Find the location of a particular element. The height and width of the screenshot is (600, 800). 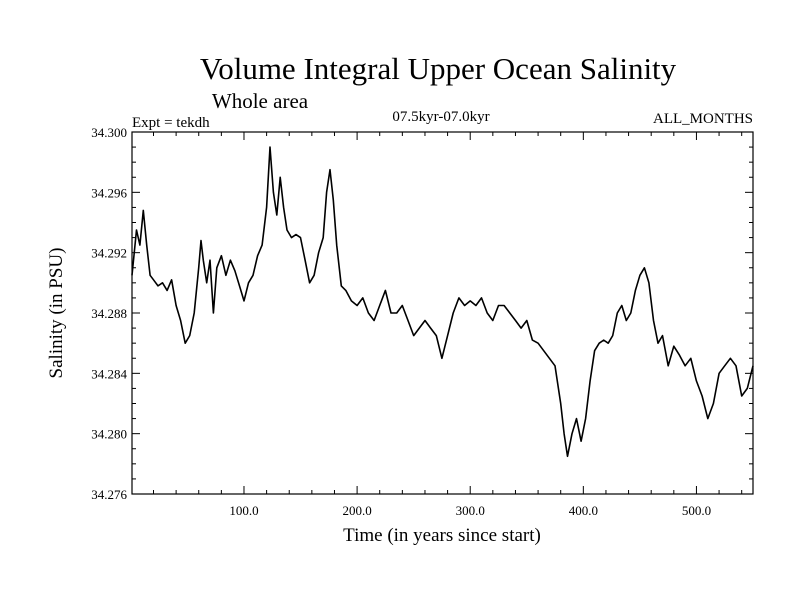

x-tick-label: 400.0 is located at coordinates (583, 510).